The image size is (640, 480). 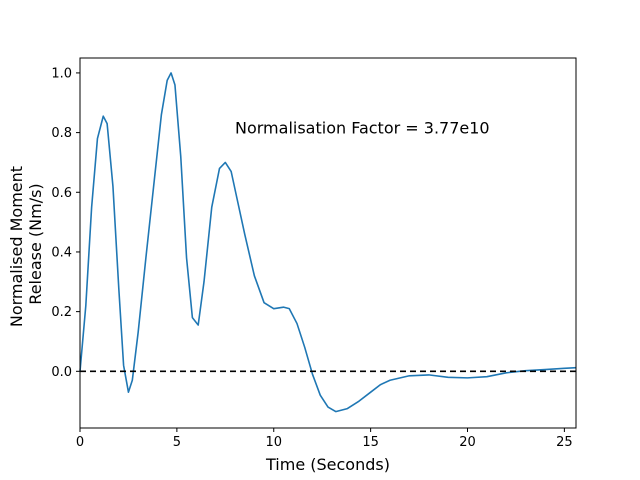 What do you see at coordinates (16, 246) in the screenshot?
I see `y-axis-label-line-1: Normalised Moment` at bounding box center [16, 246].